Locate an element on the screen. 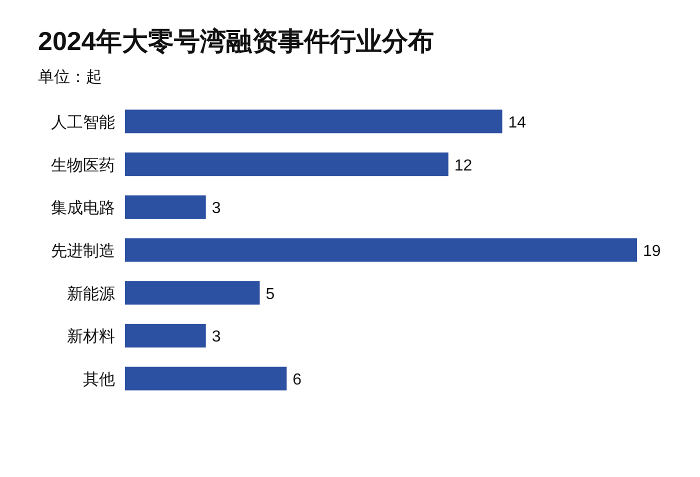 Image resolution: width=700 pixels, height=477 pixels. y-tick-label: 先进制造 is located at coordinates (83, 251).